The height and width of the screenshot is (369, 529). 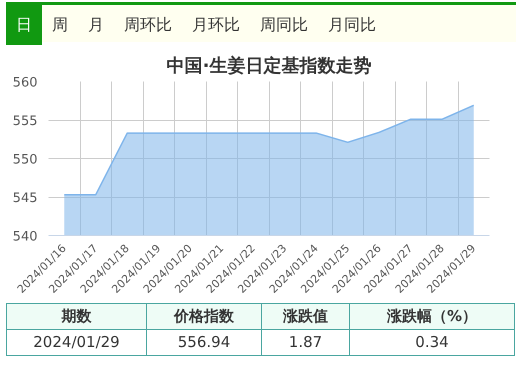 I want to click on y-tick-label: 540, so click(x=25, y=237).